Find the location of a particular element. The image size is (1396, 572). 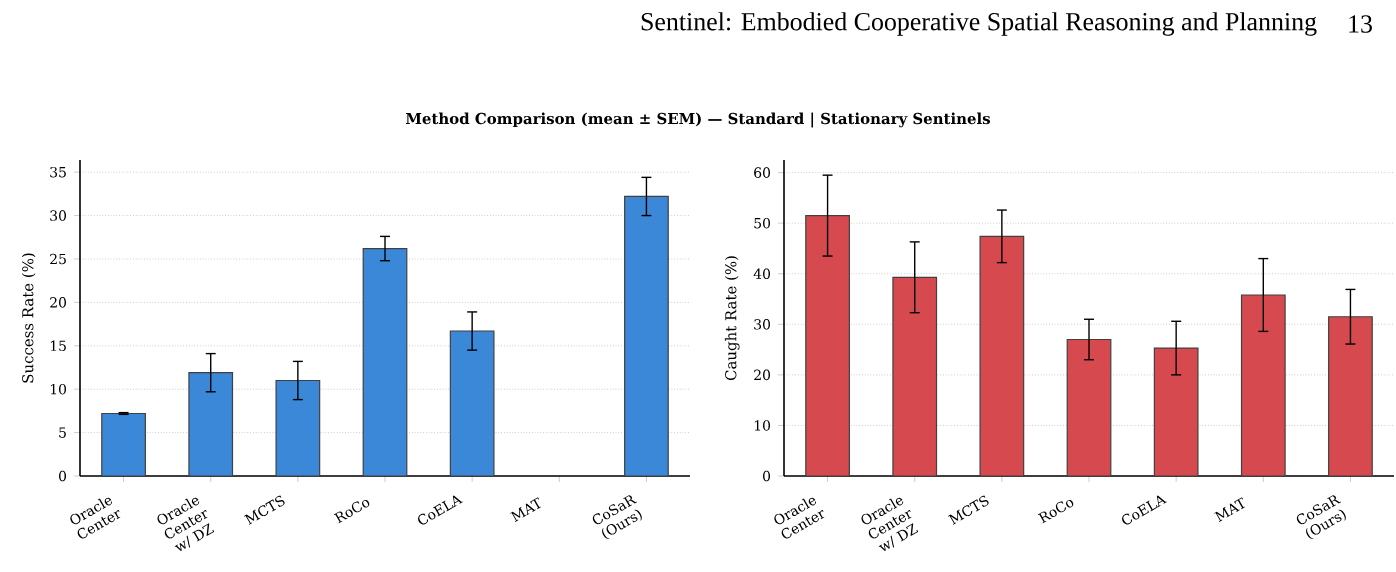

text: 13 is located at coordinates (1360, 24).